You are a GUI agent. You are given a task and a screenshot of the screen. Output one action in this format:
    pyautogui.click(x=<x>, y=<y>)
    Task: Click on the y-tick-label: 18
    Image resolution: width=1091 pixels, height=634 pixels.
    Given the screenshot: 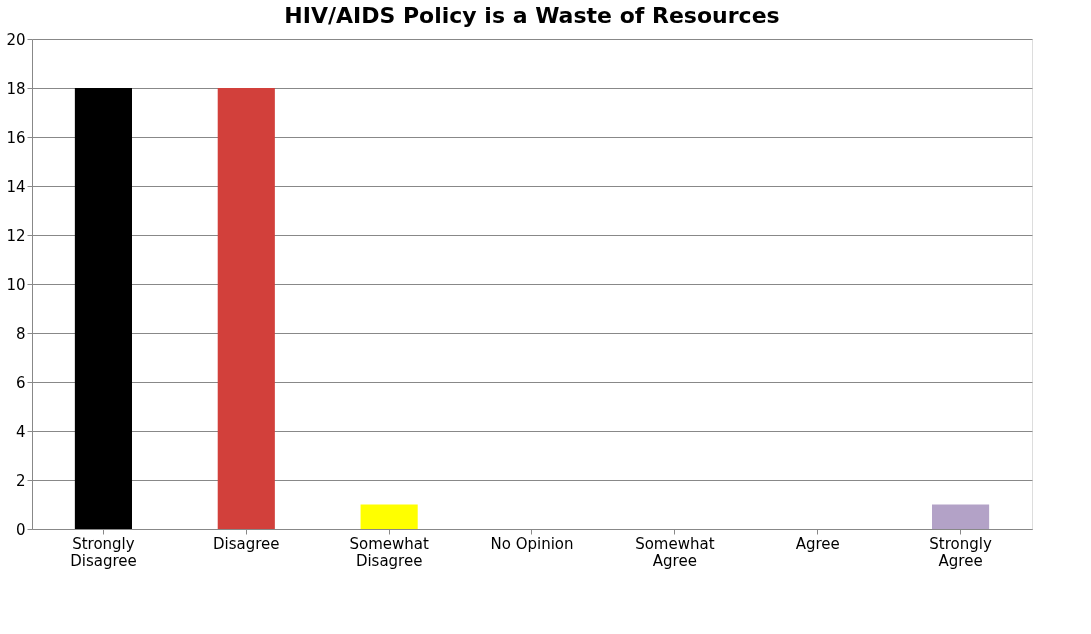 What is the action you would take?
    pyautogui.click(x=16, y=88)
    